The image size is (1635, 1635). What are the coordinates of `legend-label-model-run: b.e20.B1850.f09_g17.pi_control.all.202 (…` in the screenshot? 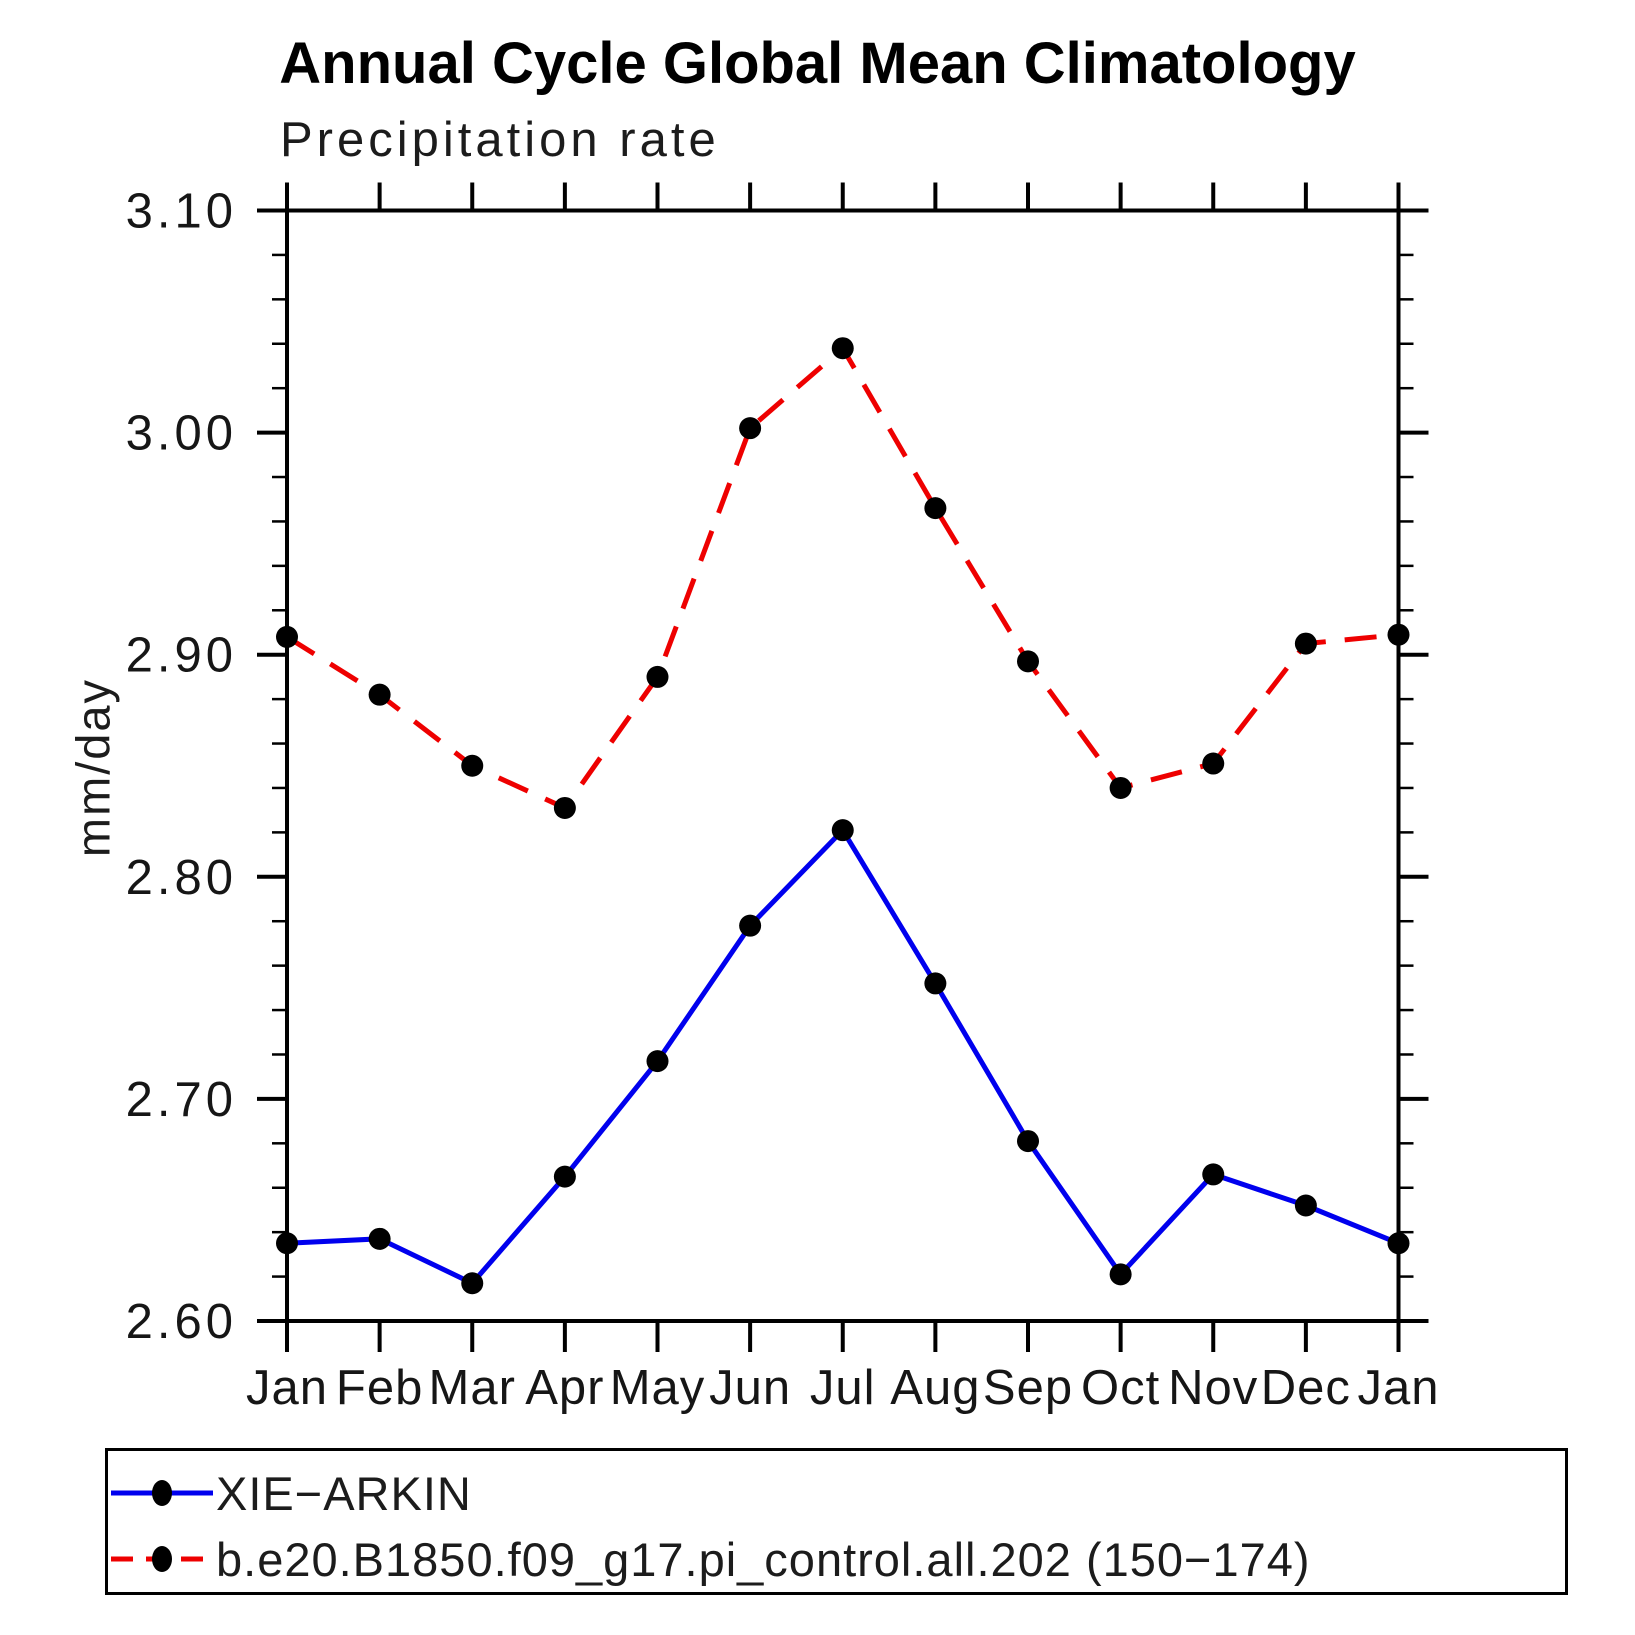 It's located at (763, 1559).